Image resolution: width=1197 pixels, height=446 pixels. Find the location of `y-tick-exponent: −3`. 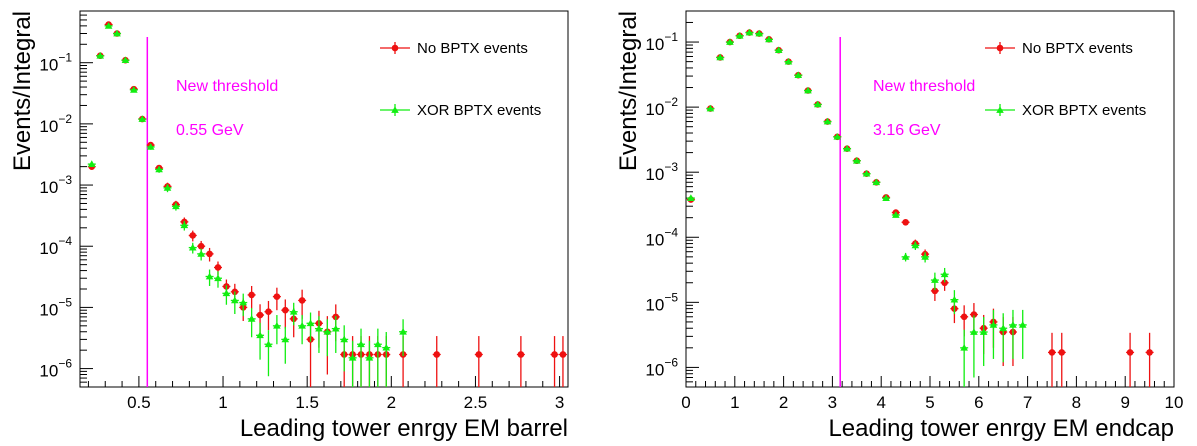

y-tick-exponent: −3 is located at coordinates (671, 167).